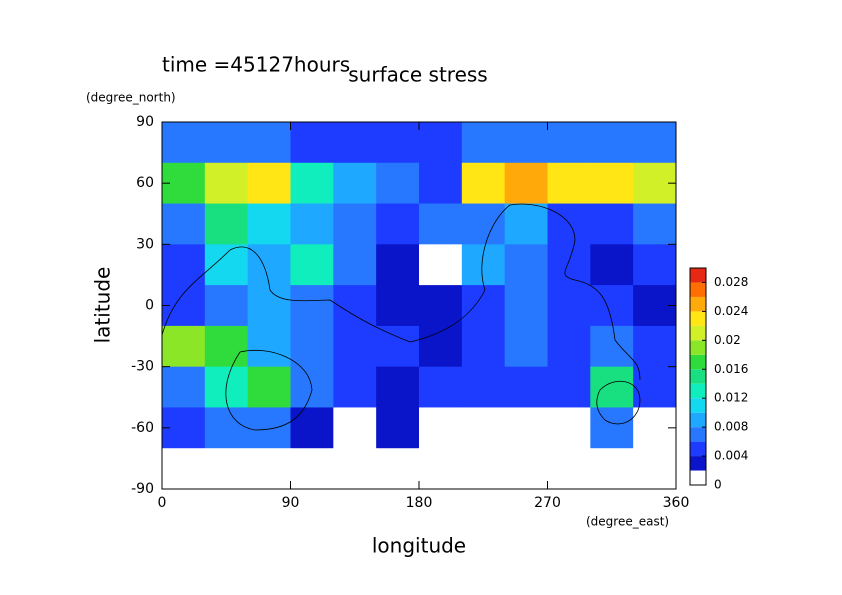 This screenshot has width=842, height=595. What do you see at coordinates (718, 485) in the screenshot?
I see `colorbar-tick-label: 0` at bounding box center [718, 485].